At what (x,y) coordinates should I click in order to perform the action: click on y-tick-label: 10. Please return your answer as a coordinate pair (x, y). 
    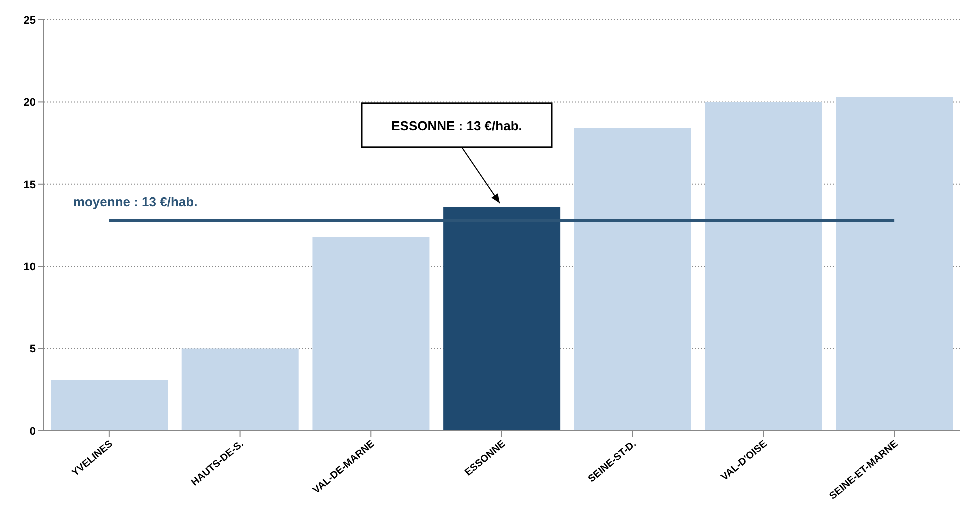
    Looking at the image, I should click on (30, 268).